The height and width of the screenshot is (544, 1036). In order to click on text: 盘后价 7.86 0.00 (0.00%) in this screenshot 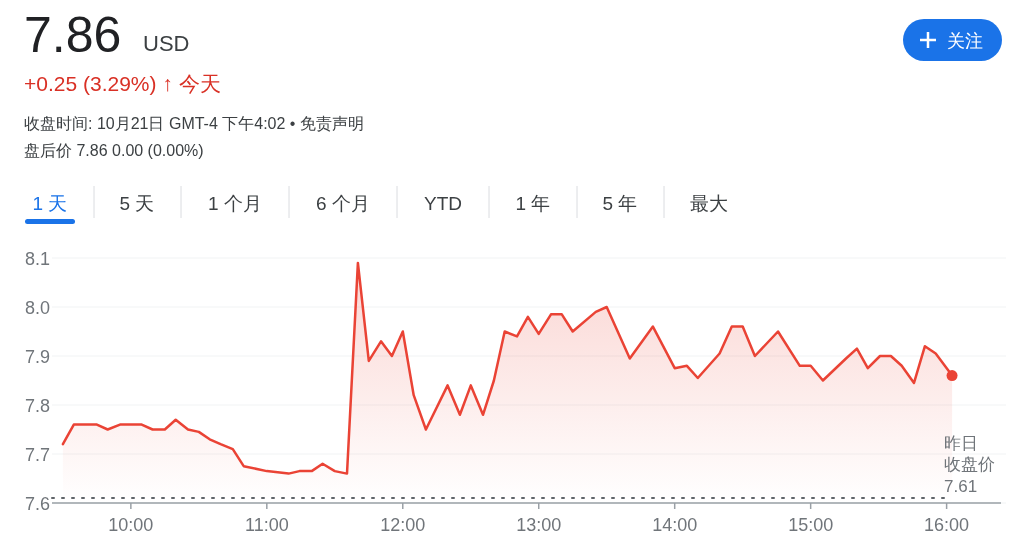, I will do `click(114, 150)`.